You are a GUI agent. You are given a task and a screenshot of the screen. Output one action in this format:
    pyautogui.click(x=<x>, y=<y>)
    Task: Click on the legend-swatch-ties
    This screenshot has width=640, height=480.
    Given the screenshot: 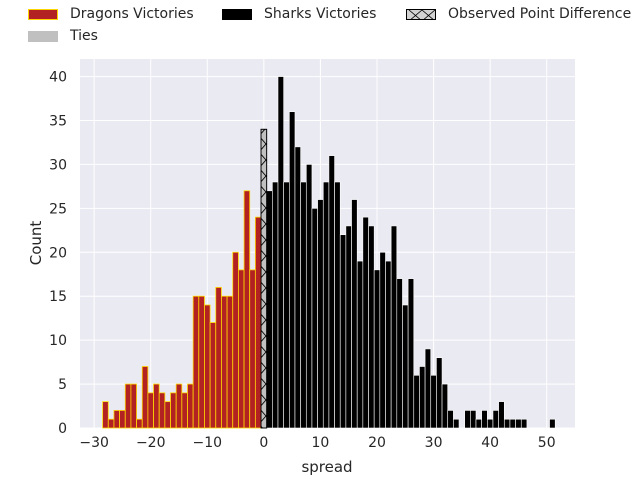 What is the action you would take?
    pyautogui.click(x=43, y=36)
    